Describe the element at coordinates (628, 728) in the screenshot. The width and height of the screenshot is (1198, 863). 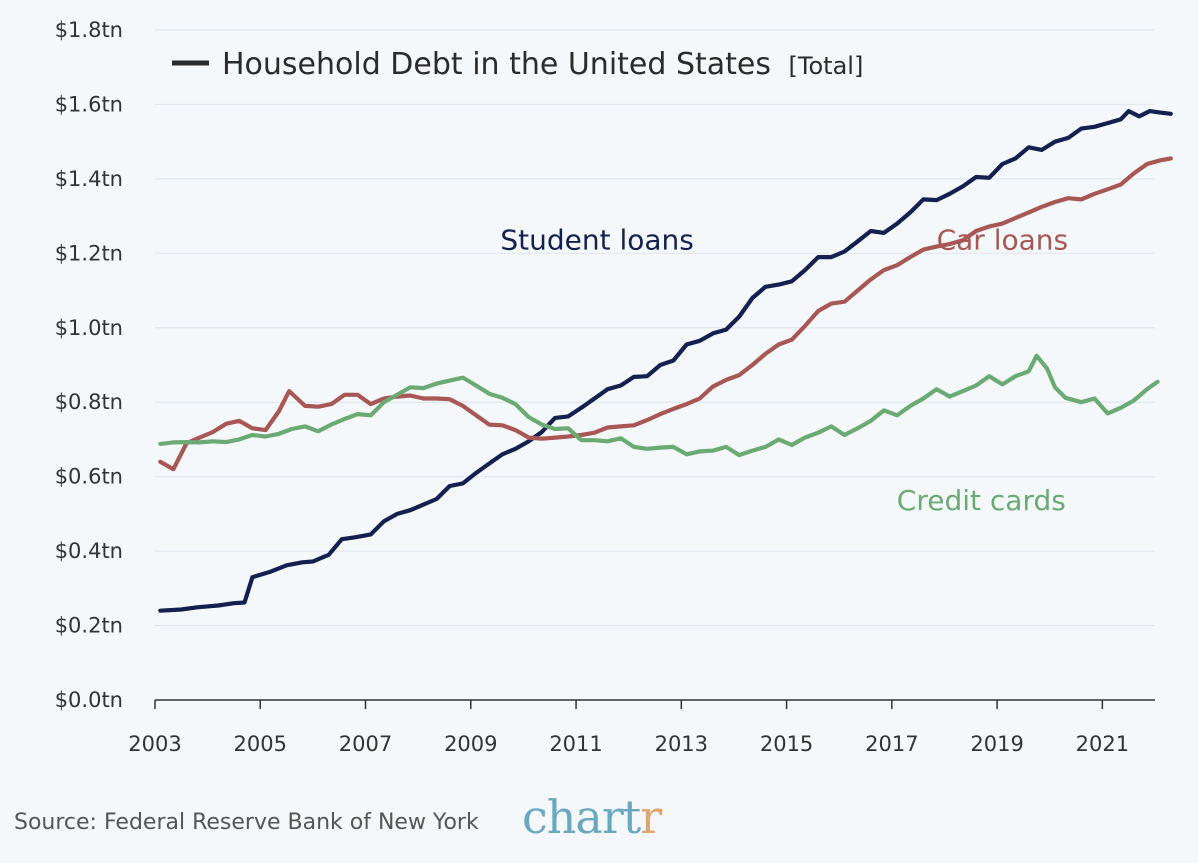
I see `x-axis-ticks: 2003 2005 2007 2009 2011 2013 2015 2017 2019 2021` at that location.